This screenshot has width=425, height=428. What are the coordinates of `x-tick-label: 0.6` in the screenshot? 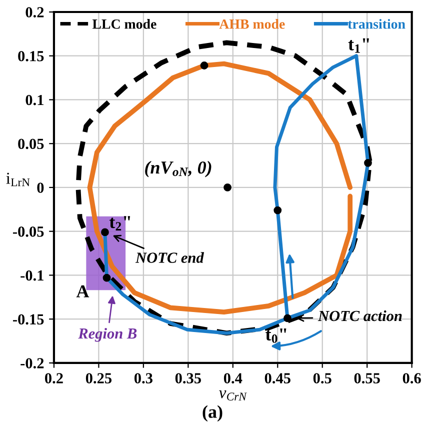 It's located at (411, 378).